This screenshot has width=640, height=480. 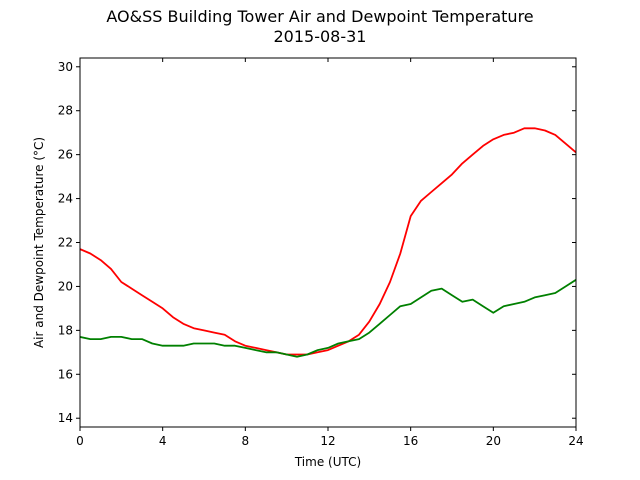 I want to click on x-tick-label: 16, so click(x=410, y=441).